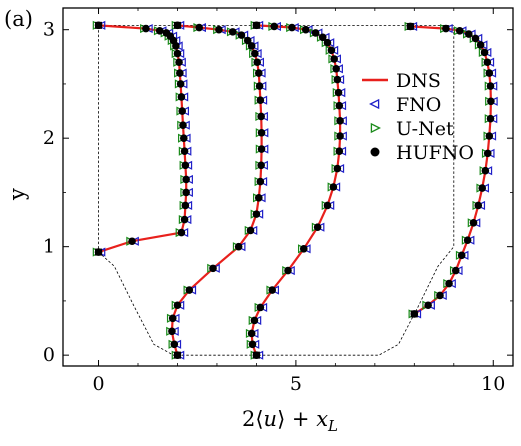 This screenshot has width=521, height=446. Describe the element at coordinates (296, 384) in the screenshot. I see `x-tick-label: 5` at that location.